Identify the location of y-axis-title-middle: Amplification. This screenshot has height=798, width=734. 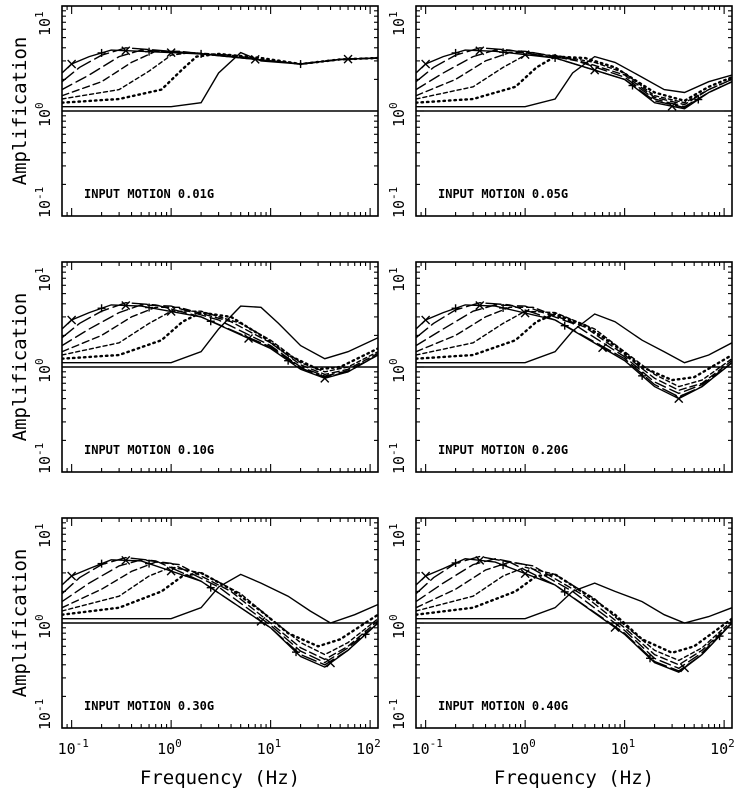
(20, 367).